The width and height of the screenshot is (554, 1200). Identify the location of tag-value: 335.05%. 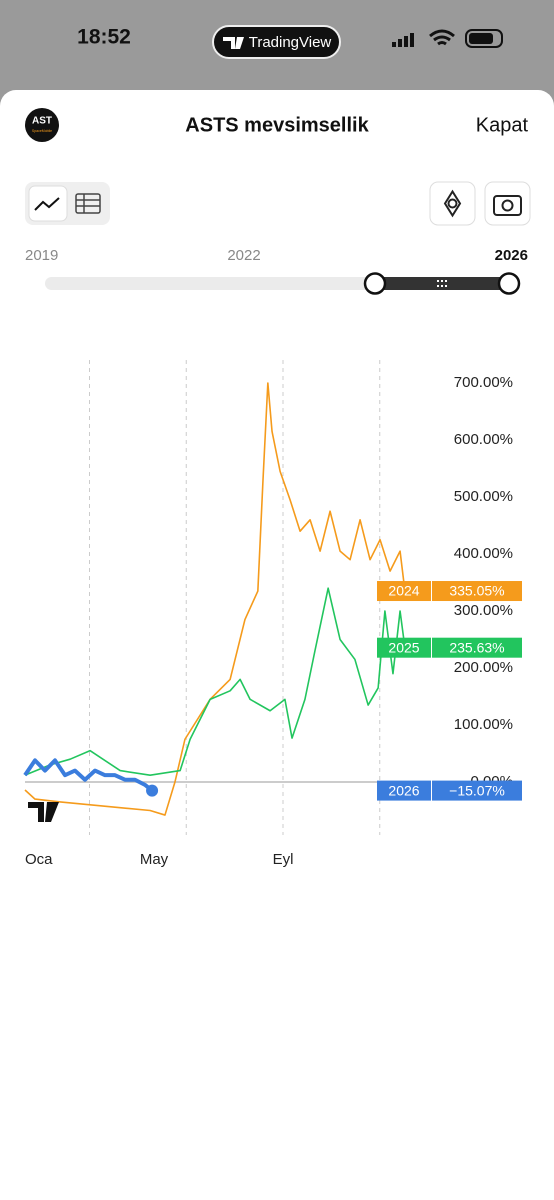
(476, 591).